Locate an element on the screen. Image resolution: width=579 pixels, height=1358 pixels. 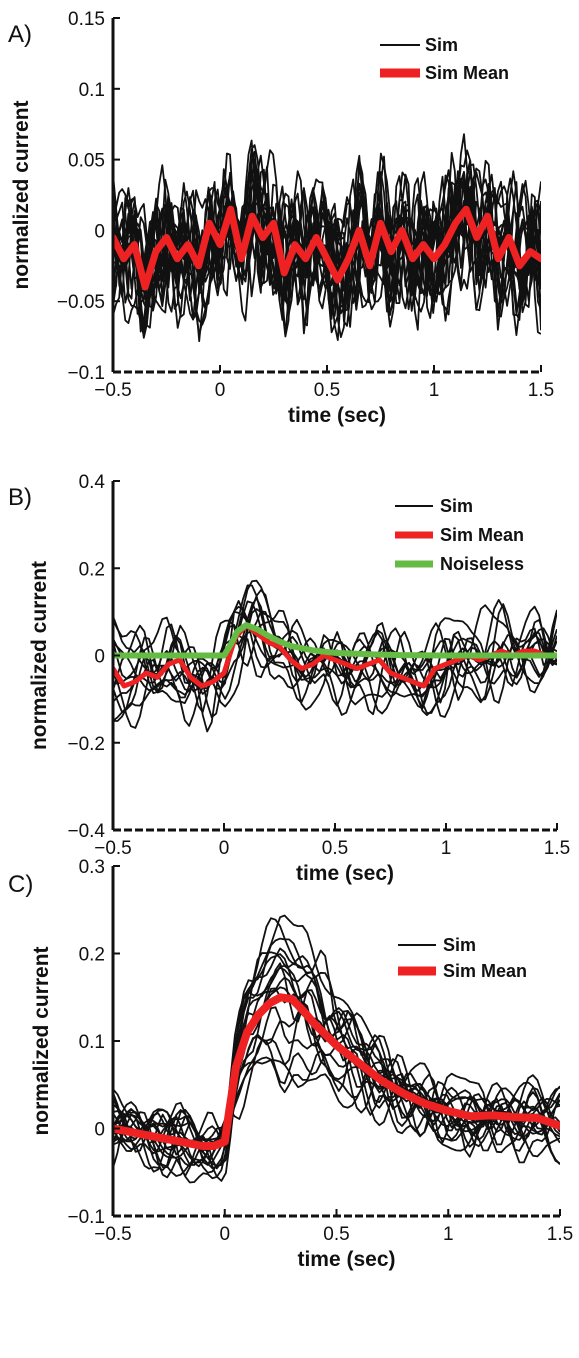
y-tick-label: 0.4 is located at coordinates (92, 482).